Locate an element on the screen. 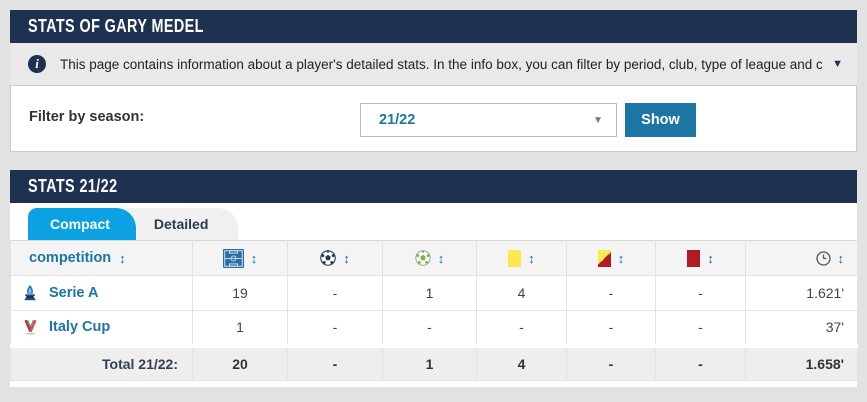 Image resolution: width=867 pixels, height=402 pixels. total-assists-cell: 1 is located at coordinates (429, 362).